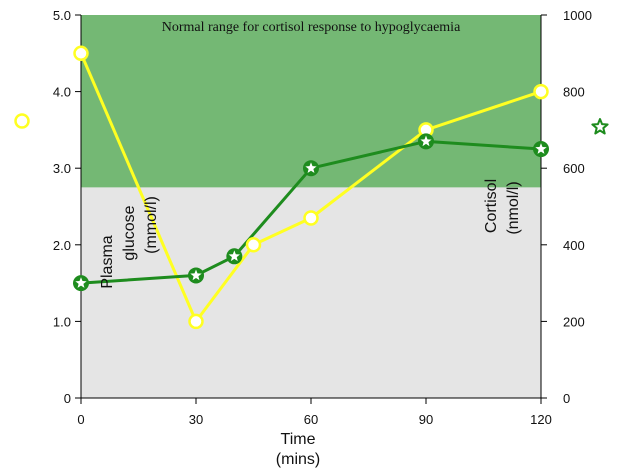 The width and height of the screenshot is (624, 470). I want to click on y-left-tick-label: 3.0, so click(62, 168).